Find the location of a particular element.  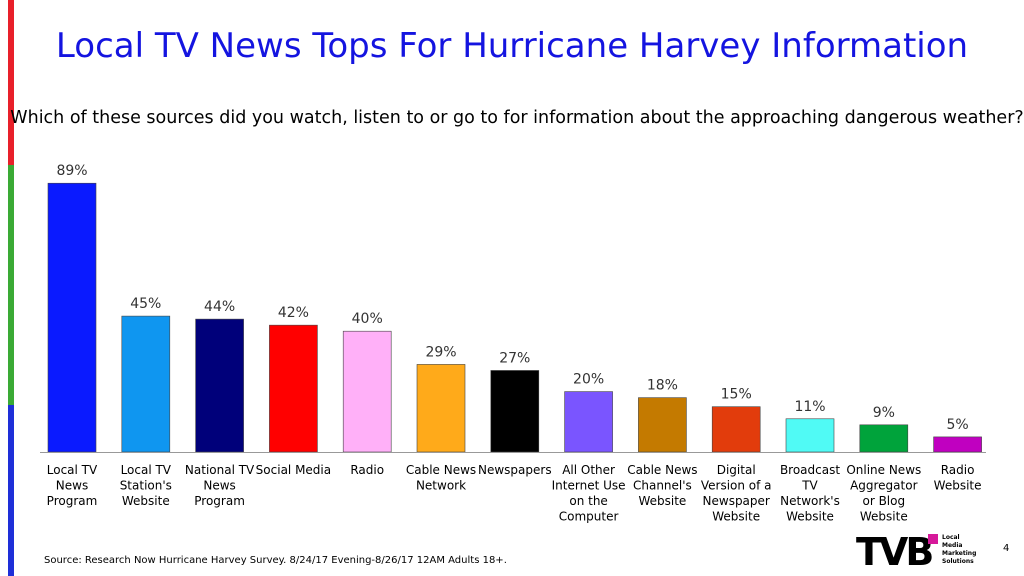

category-label-8-line-2: Website is located at coordinates (662, 501).